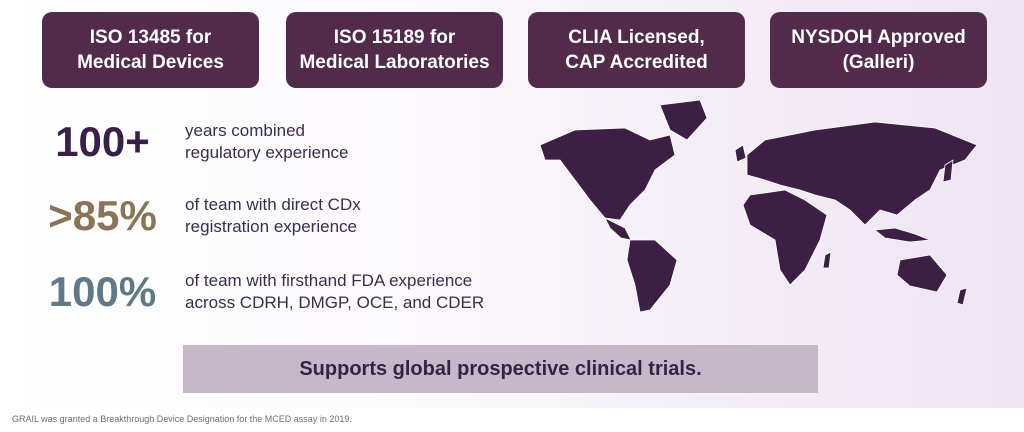 The height and width of the screenshot is (432, 1024). I want to click on madagascar, so click(827, 260).